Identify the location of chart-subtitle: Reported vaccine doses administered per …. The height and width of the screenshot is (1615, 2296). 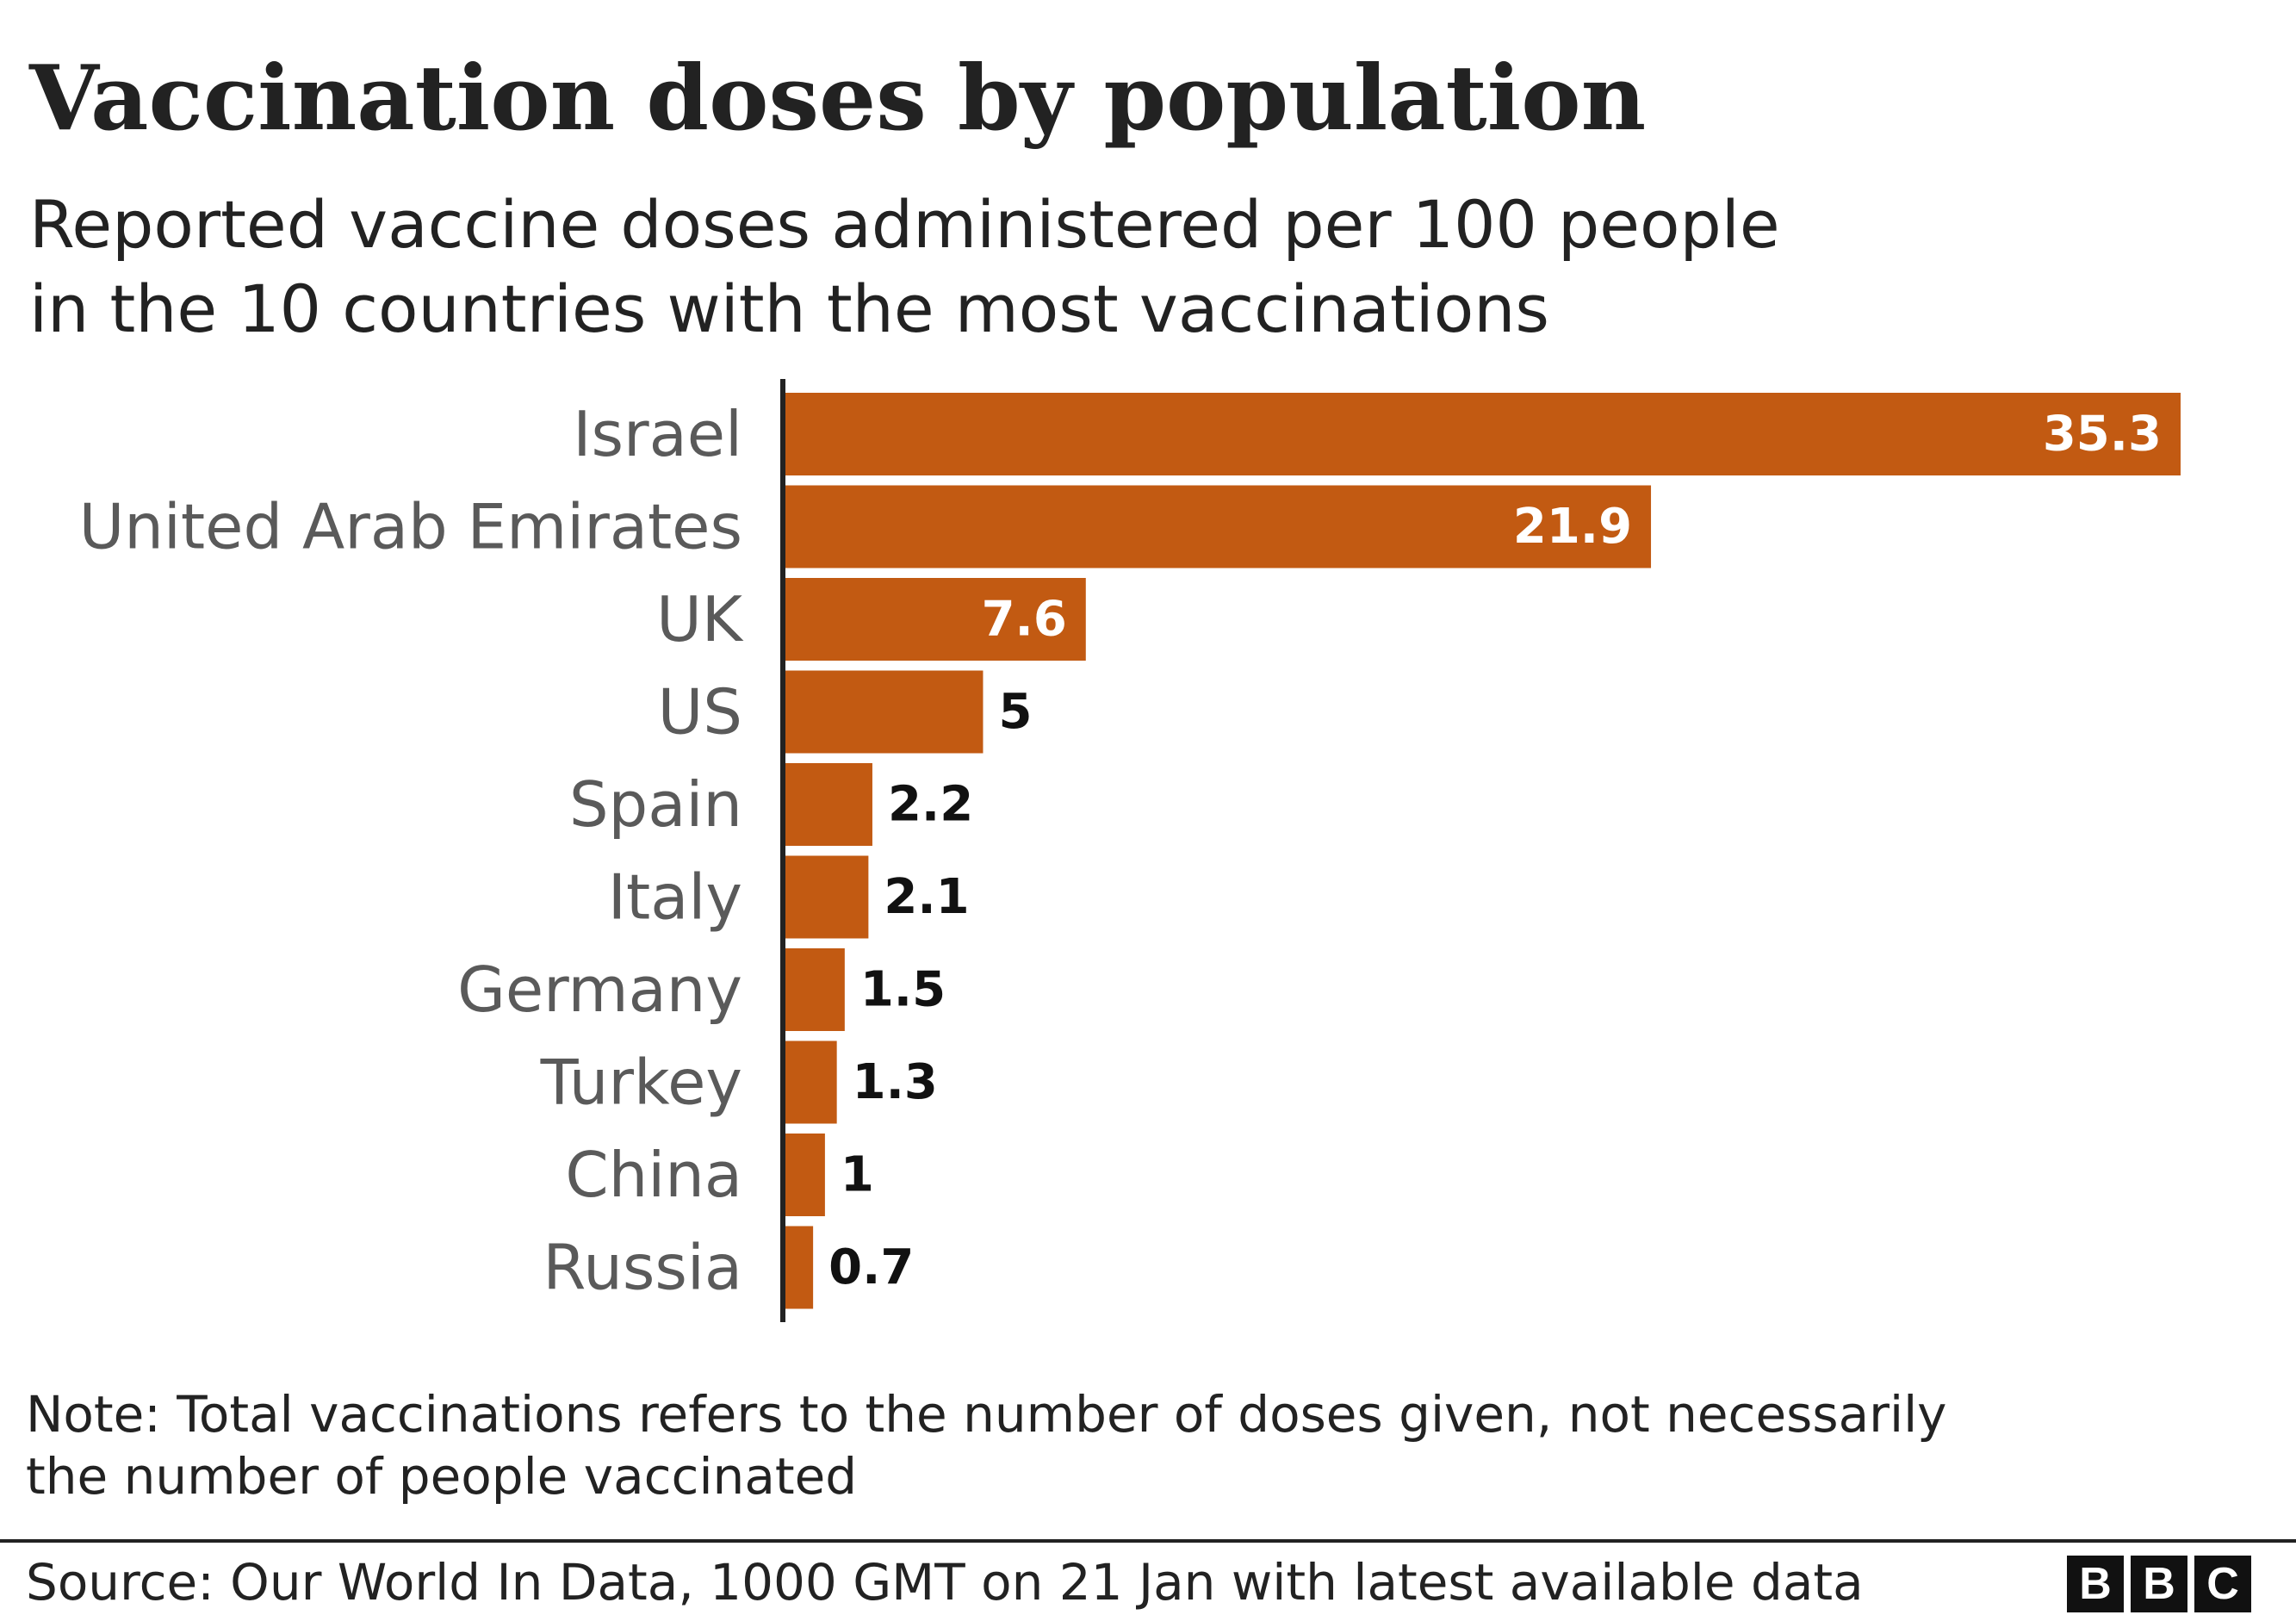
(1105, 267).